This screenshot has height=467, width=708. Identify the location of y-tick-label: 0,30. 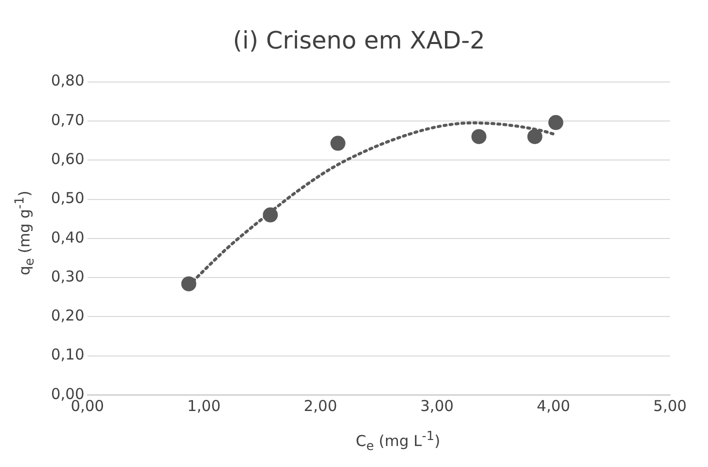
(67, 276).